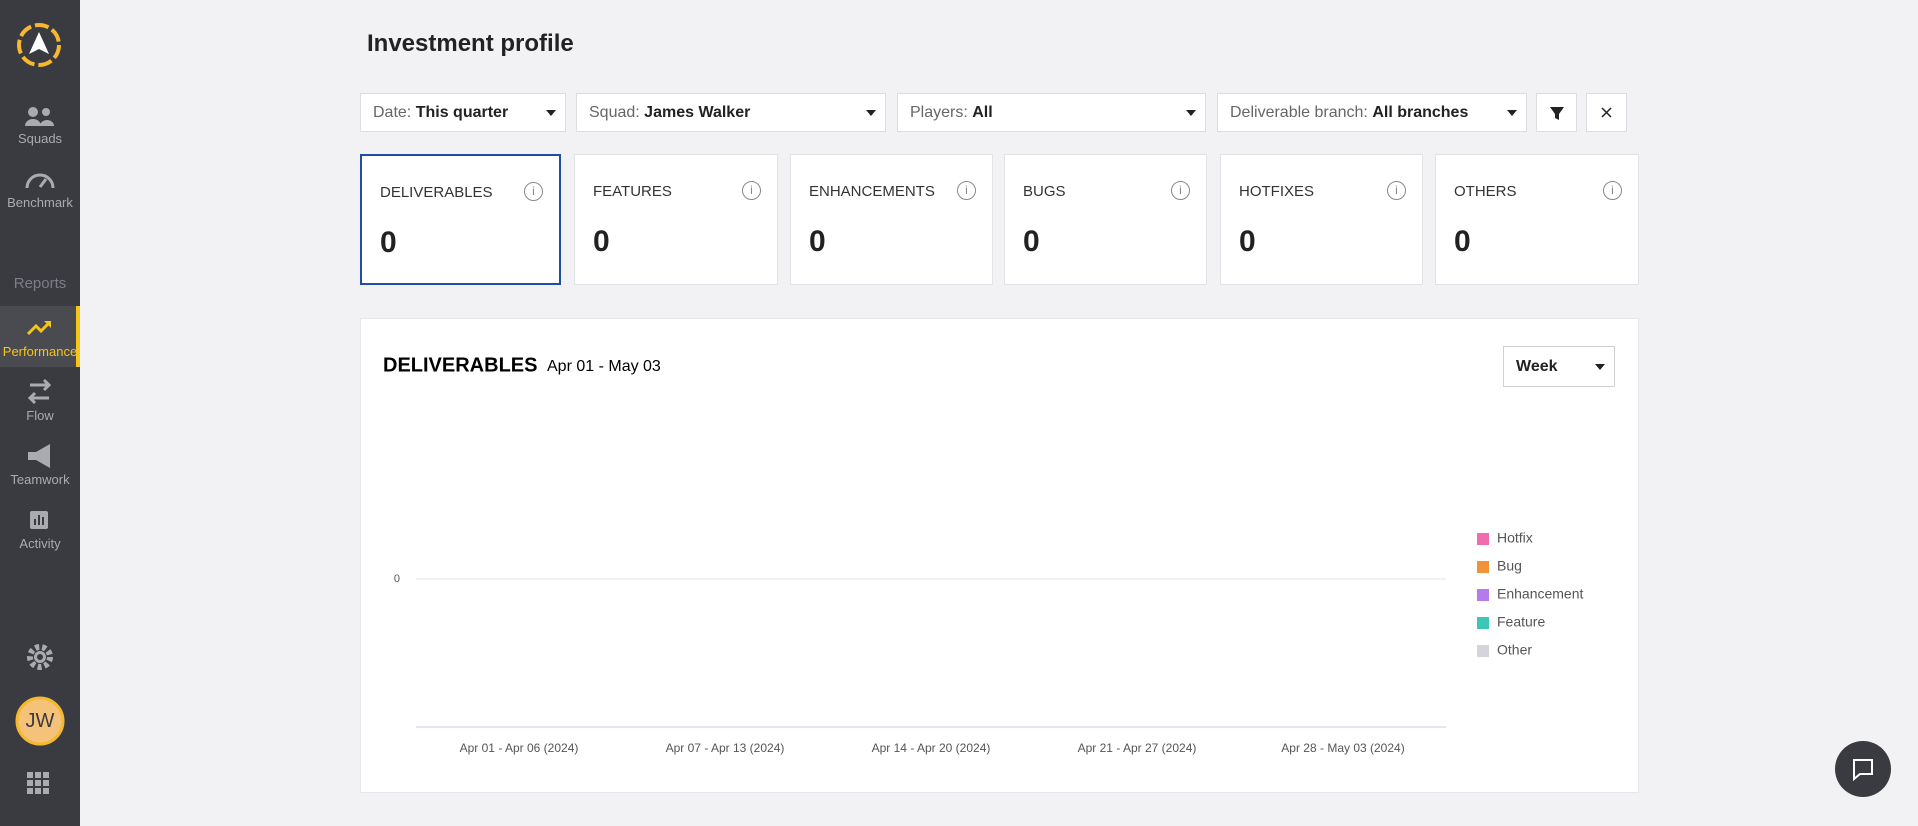 The width and height of the screenshot is (1918, 826). Describe the element at coordinates (1485, 191) in the screenshot. I see `card-label: OTHERS` at that location.